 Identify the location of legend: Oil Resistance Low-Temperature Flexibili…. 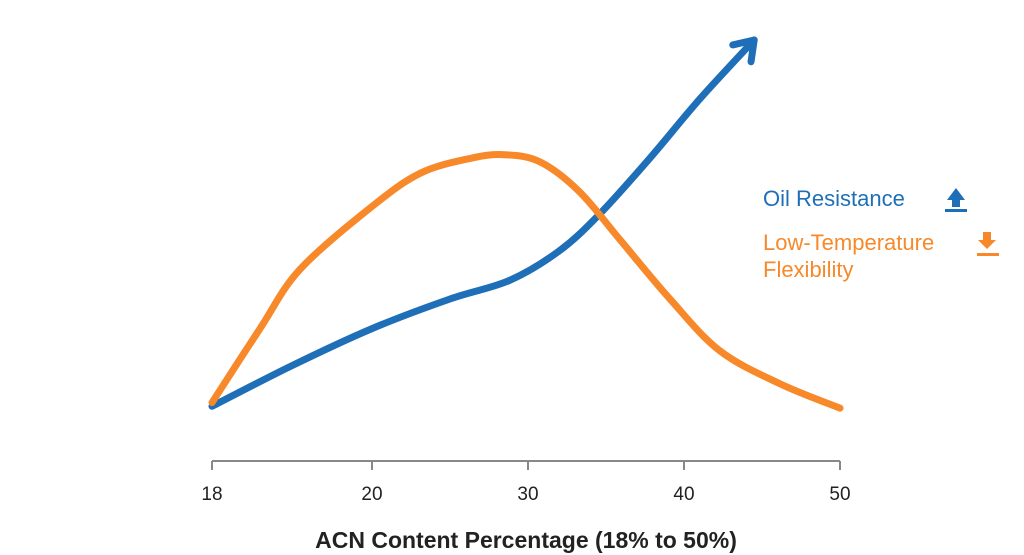
(881, 234).